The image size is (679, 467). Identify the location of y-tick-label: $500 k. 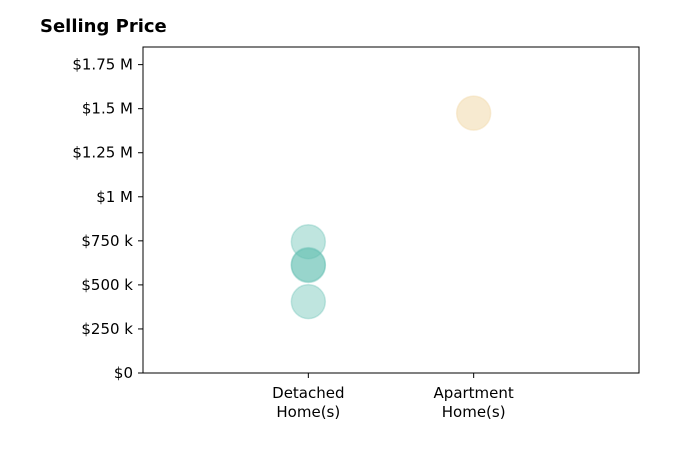
(107, 285).